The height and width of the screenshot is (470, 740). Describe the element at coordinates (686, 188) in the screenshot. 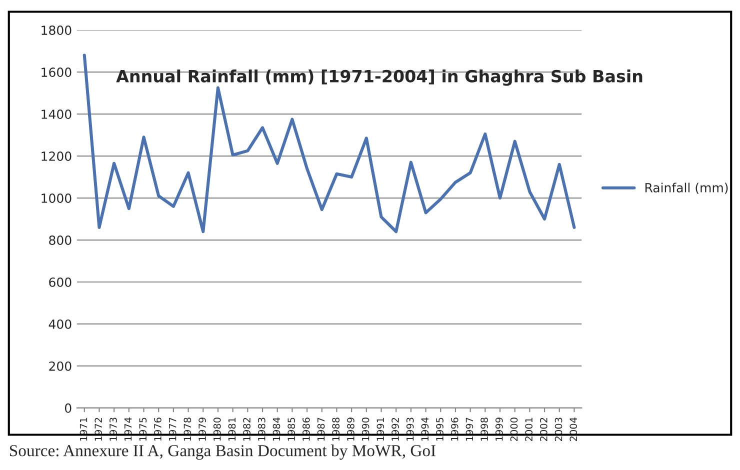

I see `legend-label: Rainfall (mm)` at that location.